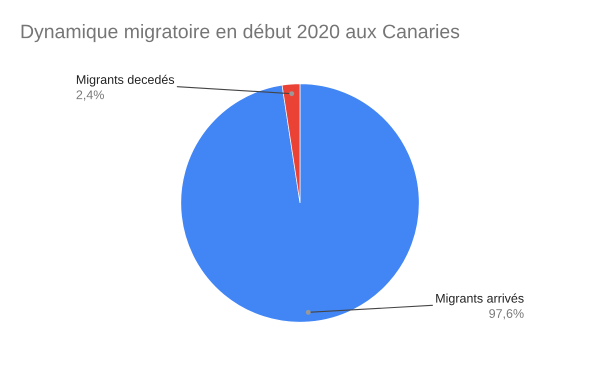 This screenshot has height=371, width=600. Describe the element at coordinates (480, 299) in the screenshot. I see `slice-label: Migrants arrivés` at that location.